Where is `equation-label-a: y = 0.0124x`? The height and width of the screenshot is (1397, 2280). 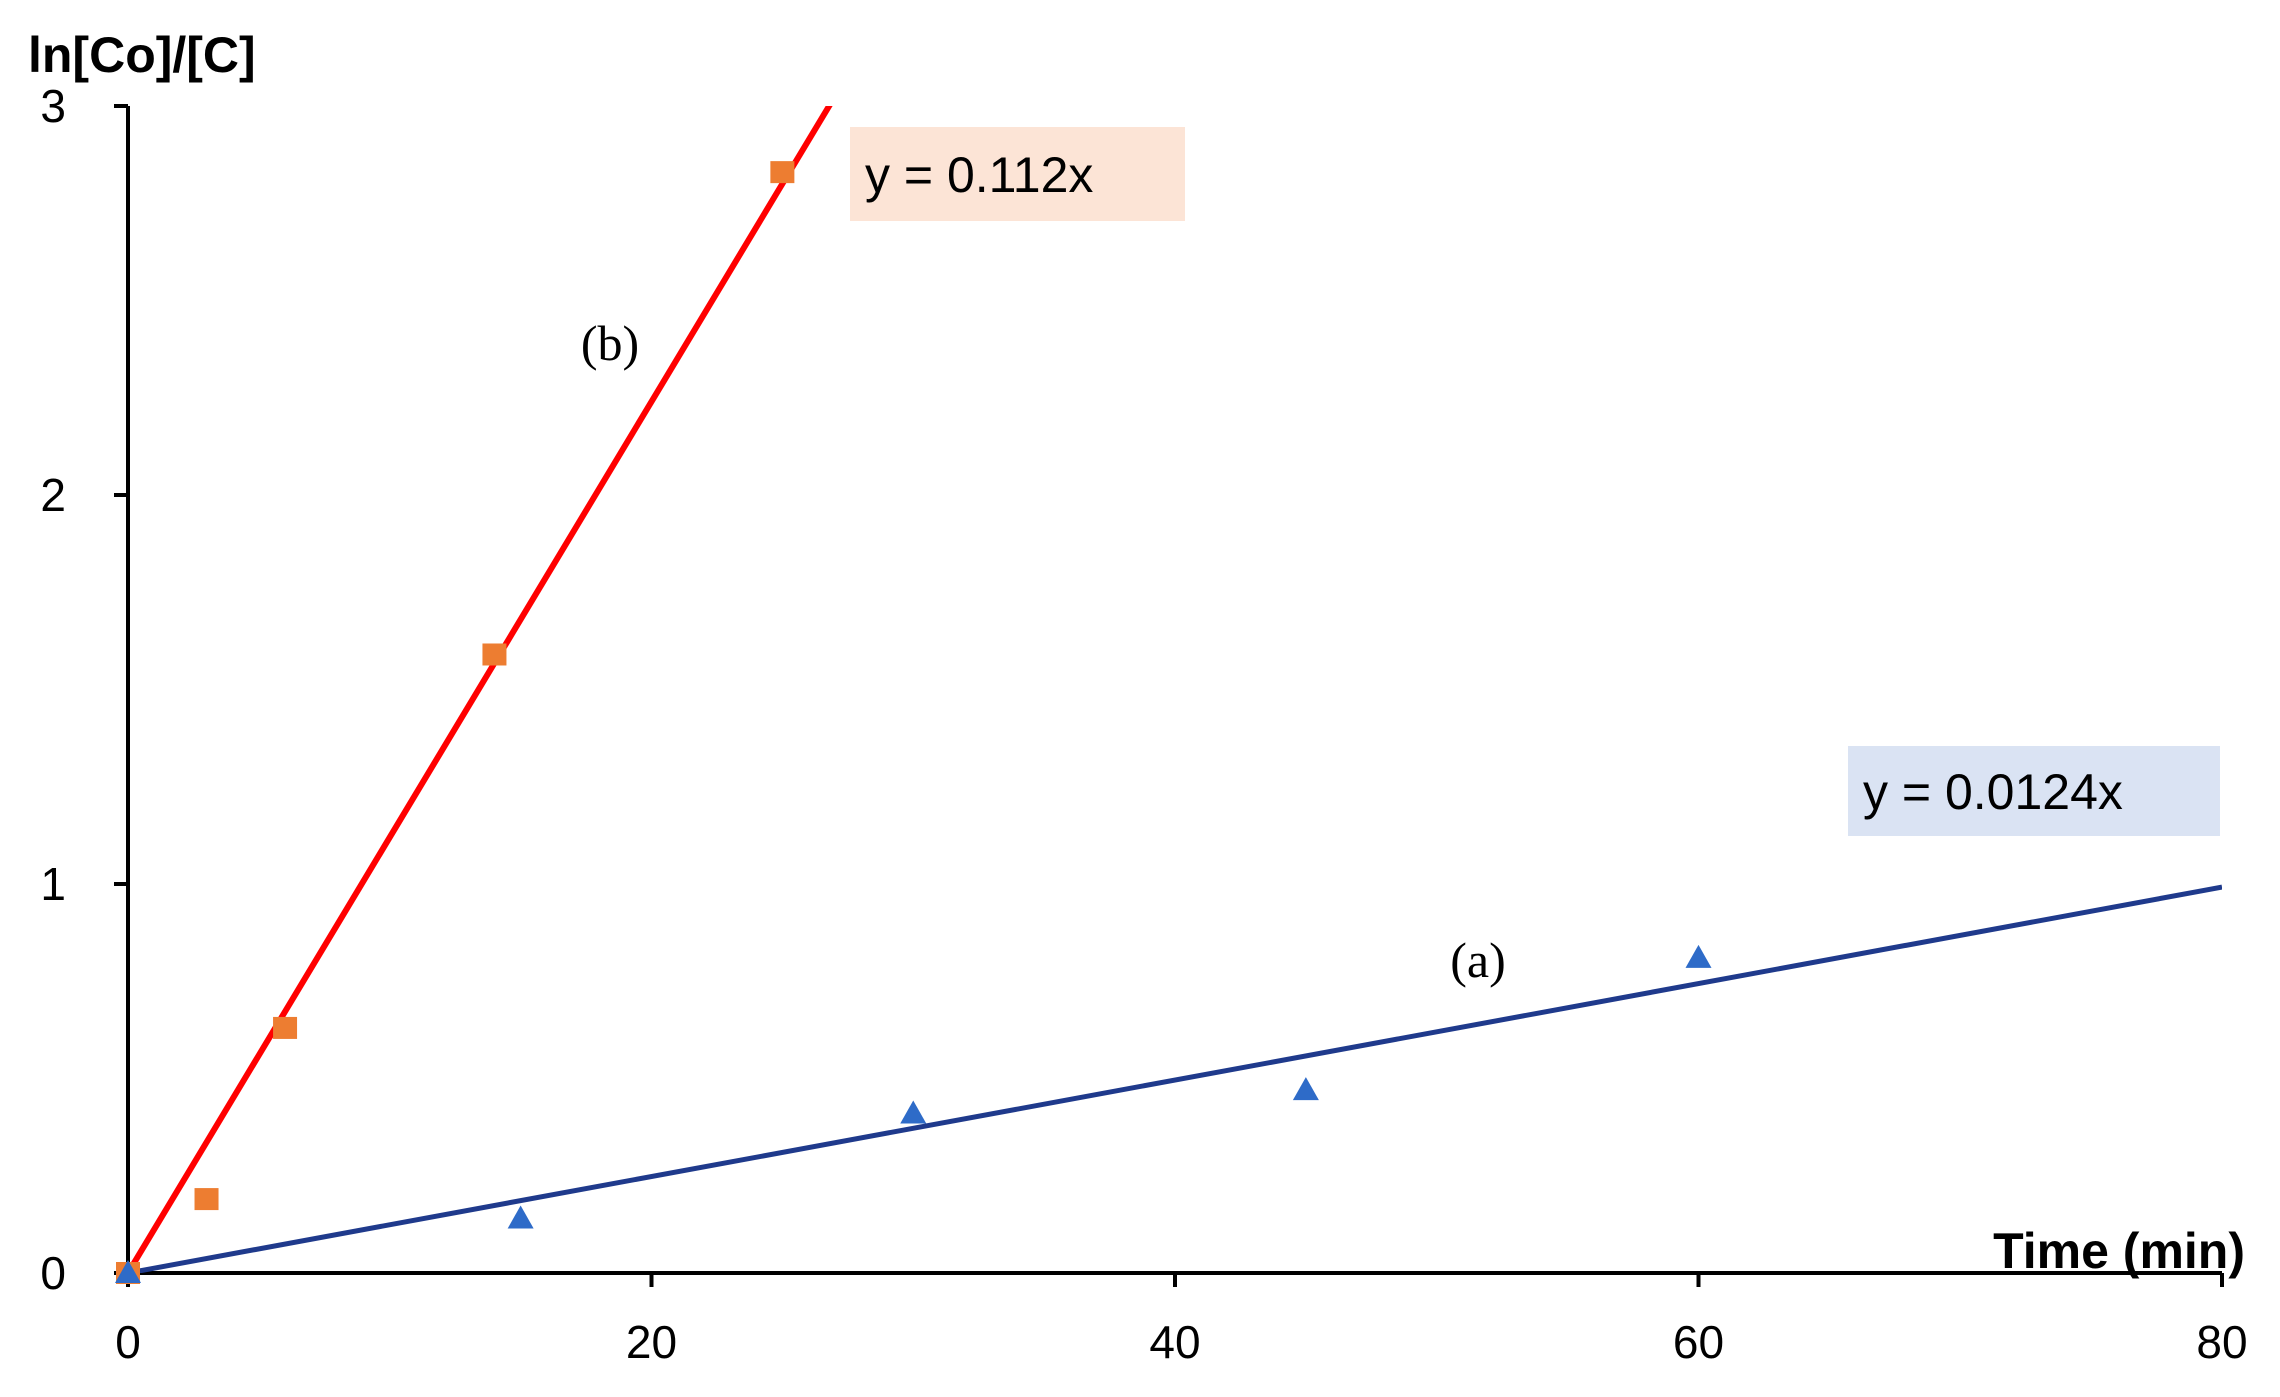
equation-label-a: y = 0.0124x is located at coordinates (1993, 792).